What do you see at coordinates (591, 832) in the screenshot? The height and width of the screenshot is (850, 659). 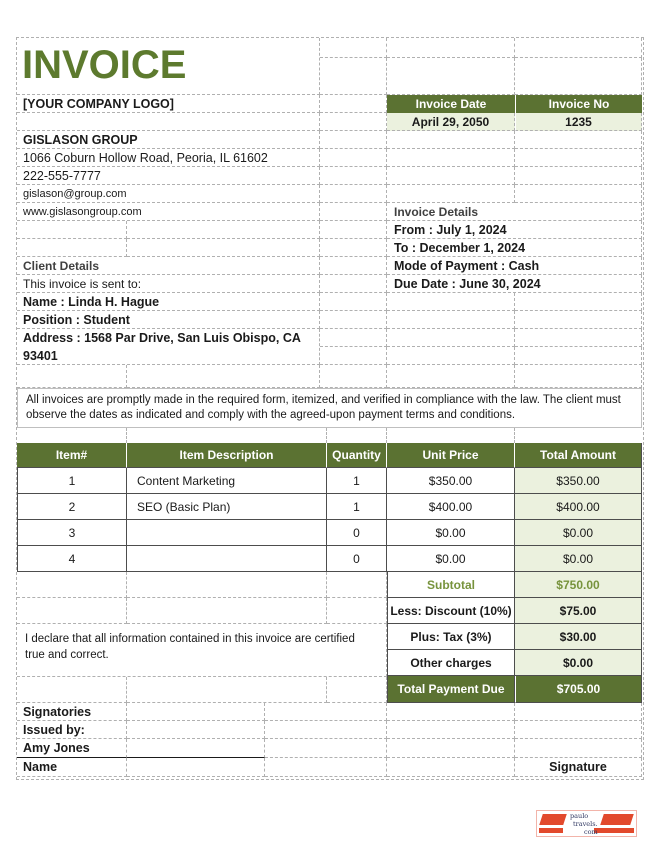 I see `logo-text-line3: com` at bounding box center [591, 832].